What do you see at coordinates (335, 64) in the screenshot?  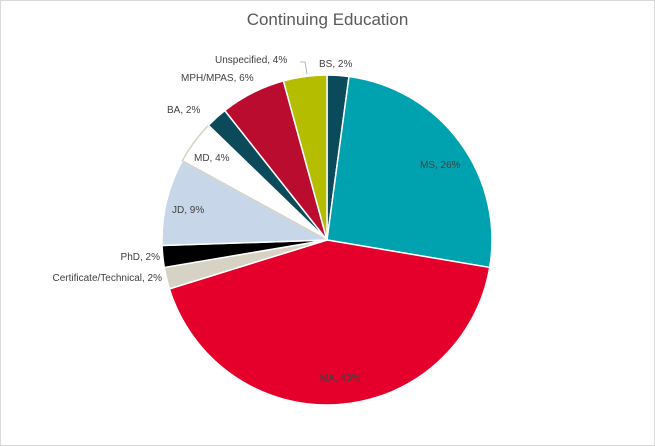 I see `data-label-bs: BS, 2%` at bounding box center [335, 64].